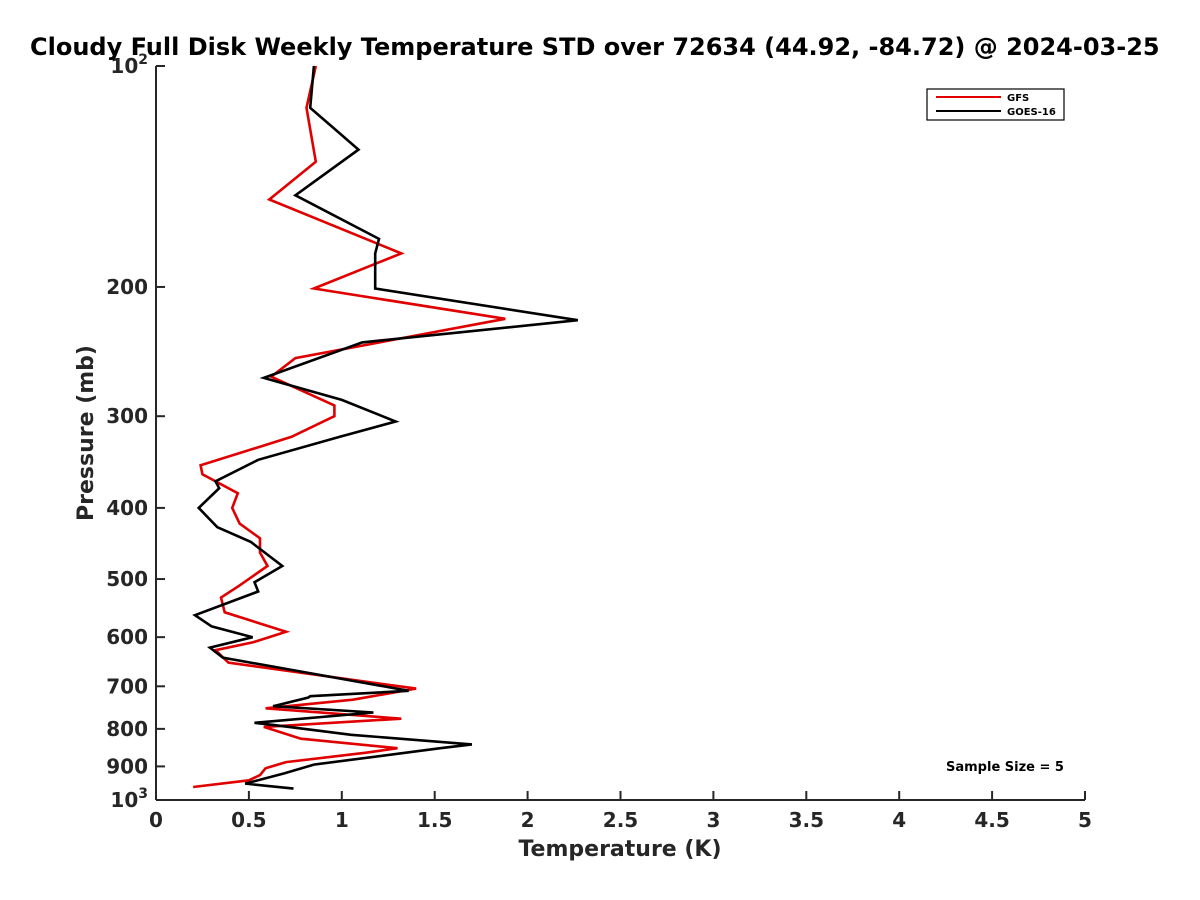 The height and width of the screenshot is (900, 1200). Describe the element at coordinates (248, 820) in the screenshot. I see `x-tick-label: 0.5` at that location.